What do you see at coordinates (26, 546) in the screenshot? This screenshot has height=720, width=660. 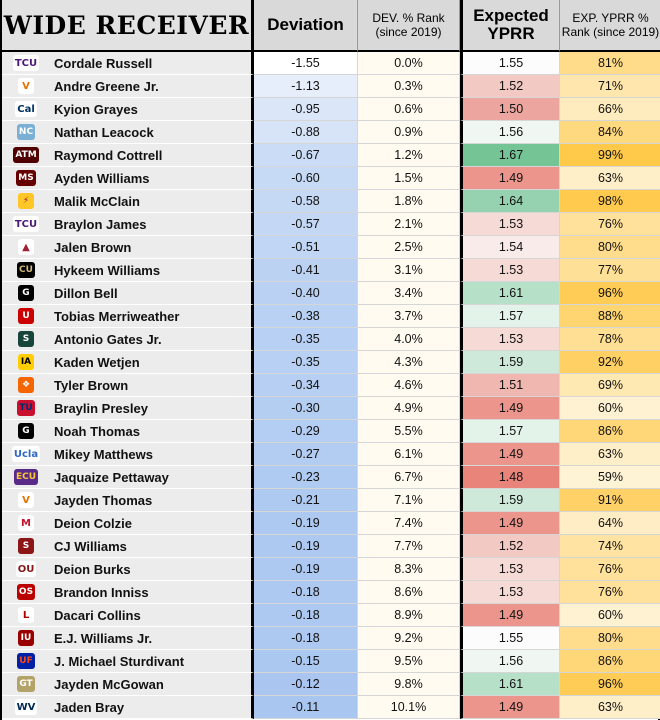 I see `stanford-logo: S` at bounding box center [26, 546].